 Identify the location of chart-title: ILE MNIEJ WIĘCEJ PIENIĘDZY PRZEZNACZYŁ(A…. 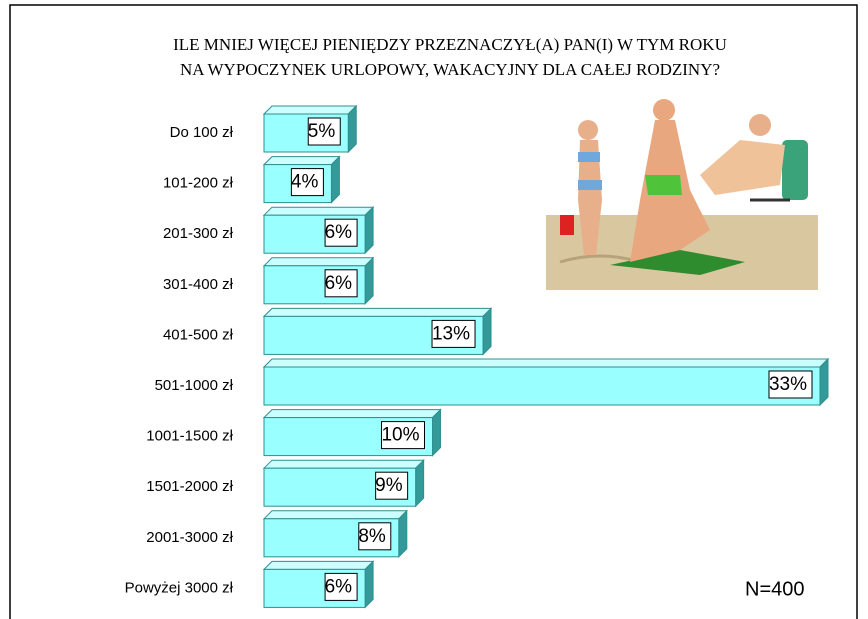
(450, 44).